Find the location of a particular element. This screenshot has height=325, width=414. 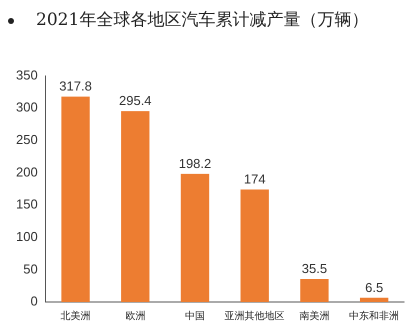

x-tick-label: 北美洲 is located at coordinates (75, 316).